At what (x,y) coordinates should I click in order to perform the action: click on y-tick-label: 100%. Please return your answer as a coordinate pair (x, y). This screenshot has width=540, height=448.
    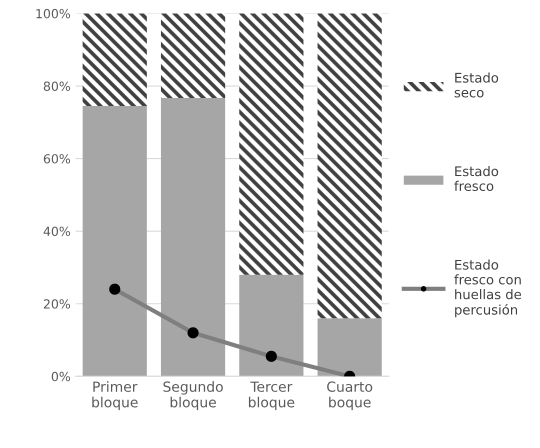
    Looking at the image, I should click on (53, 13).